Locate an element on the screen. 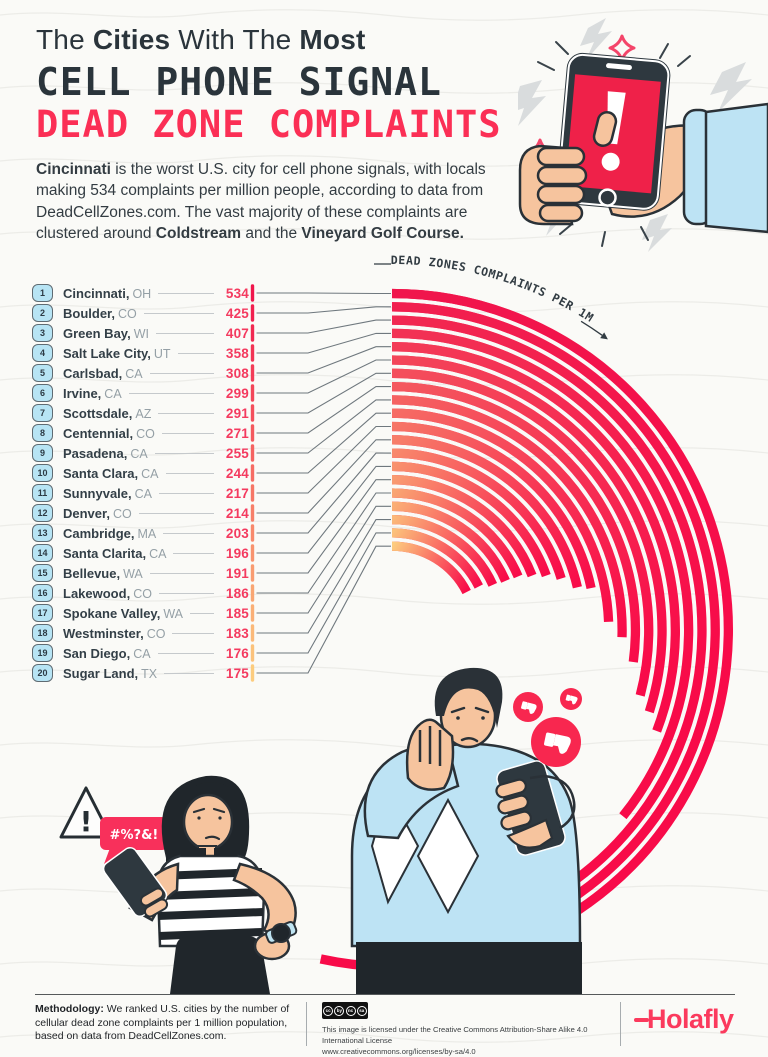 The width and height of the screenshot is (768, 1057). city-label: San Diego, CA is located at coordinates (107, 653).